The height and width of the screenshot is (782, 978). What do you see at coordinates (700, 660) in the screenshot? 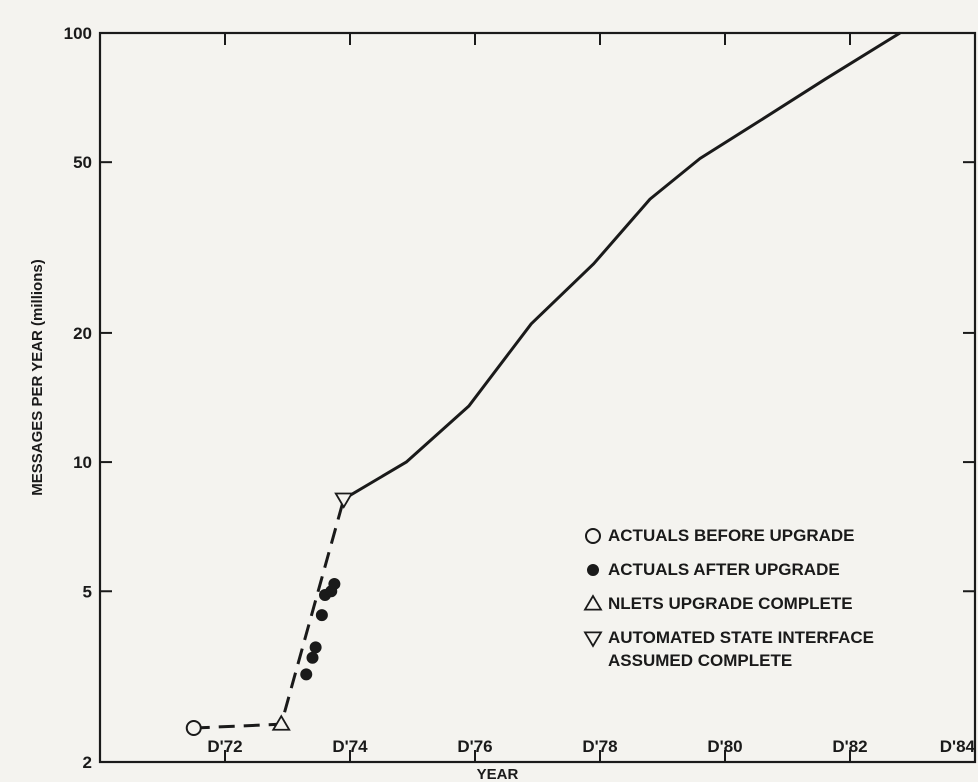
I see `legend-label: ASSUMED COMPLETE` at bounding box center [700, 660].